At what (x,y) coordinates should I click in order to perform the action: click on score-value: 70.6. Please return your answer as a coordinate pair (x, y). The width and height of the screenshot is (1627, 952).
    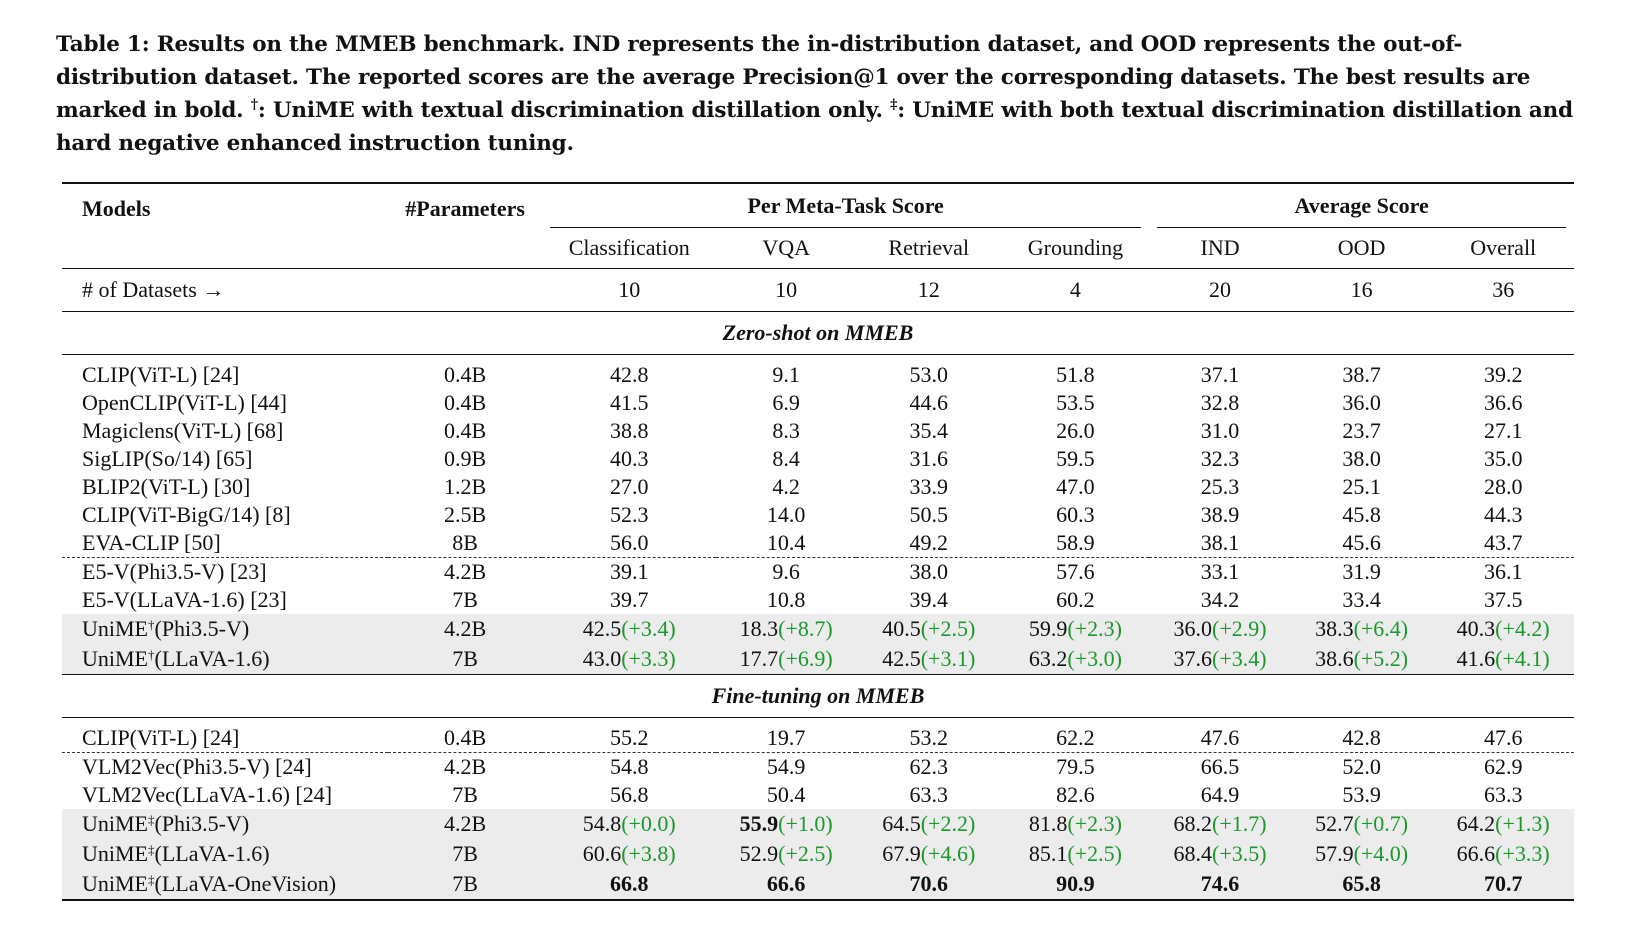
    Looking at the image, I should click on (929, 883).